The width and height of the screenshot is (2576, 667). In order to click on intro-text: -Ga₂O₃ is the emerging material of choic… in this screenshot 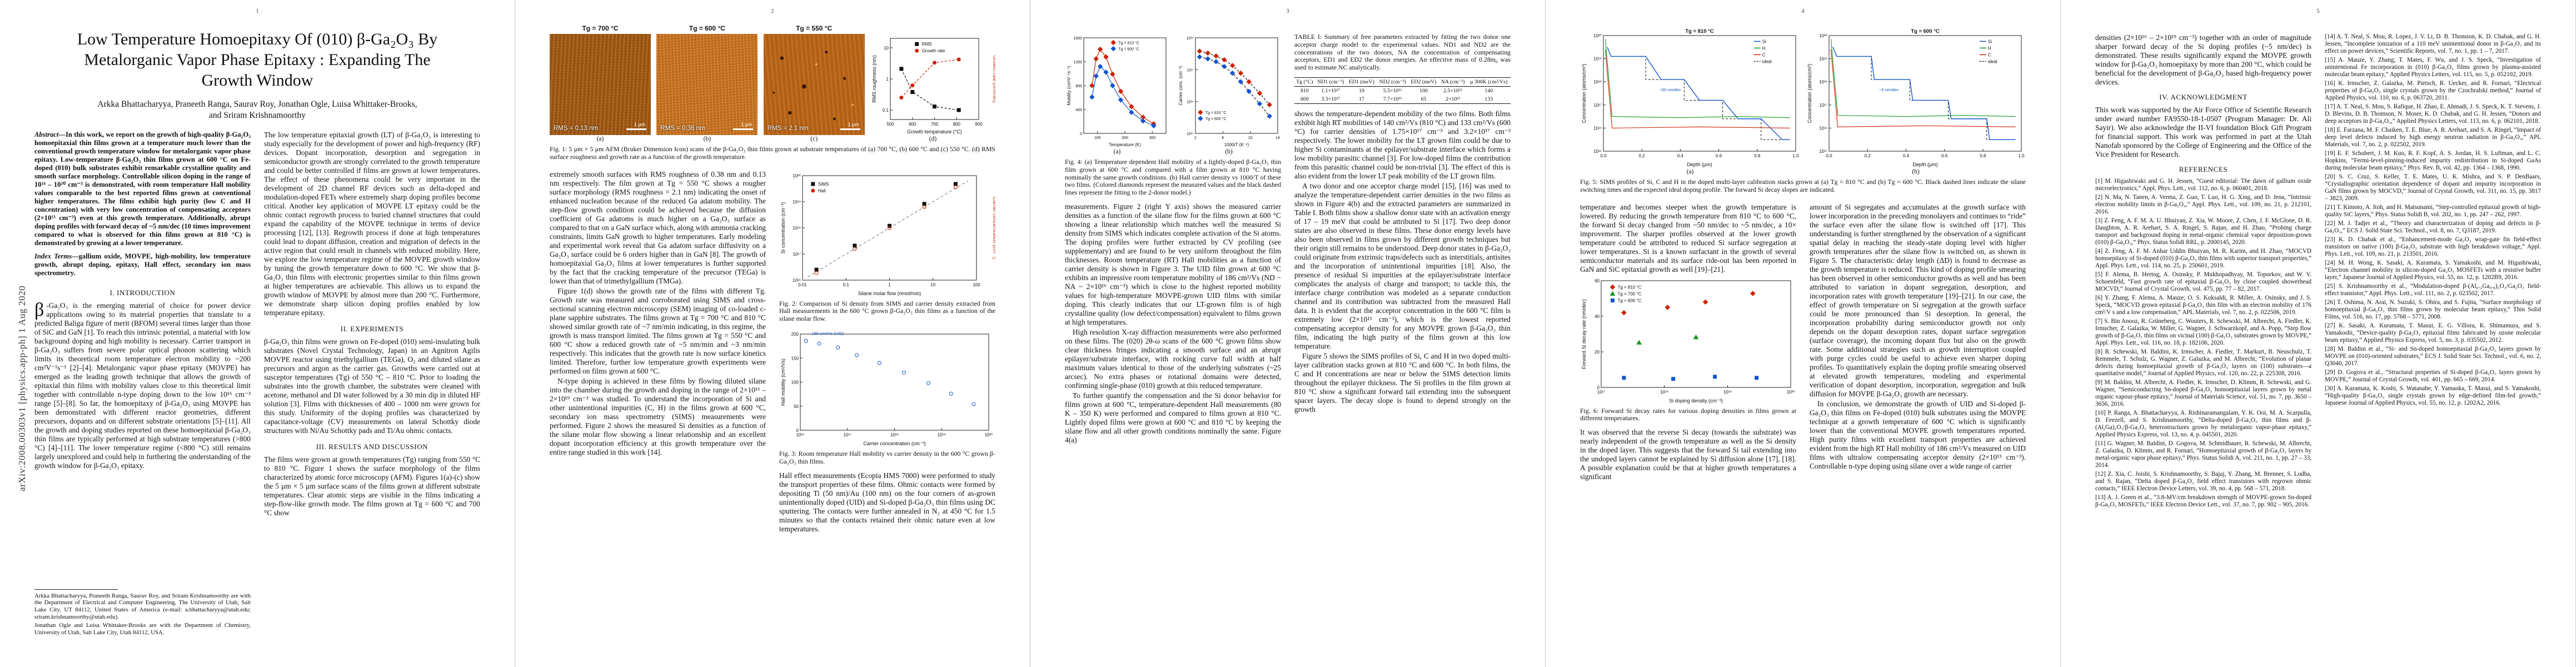, I will do `click(142, 385)`.